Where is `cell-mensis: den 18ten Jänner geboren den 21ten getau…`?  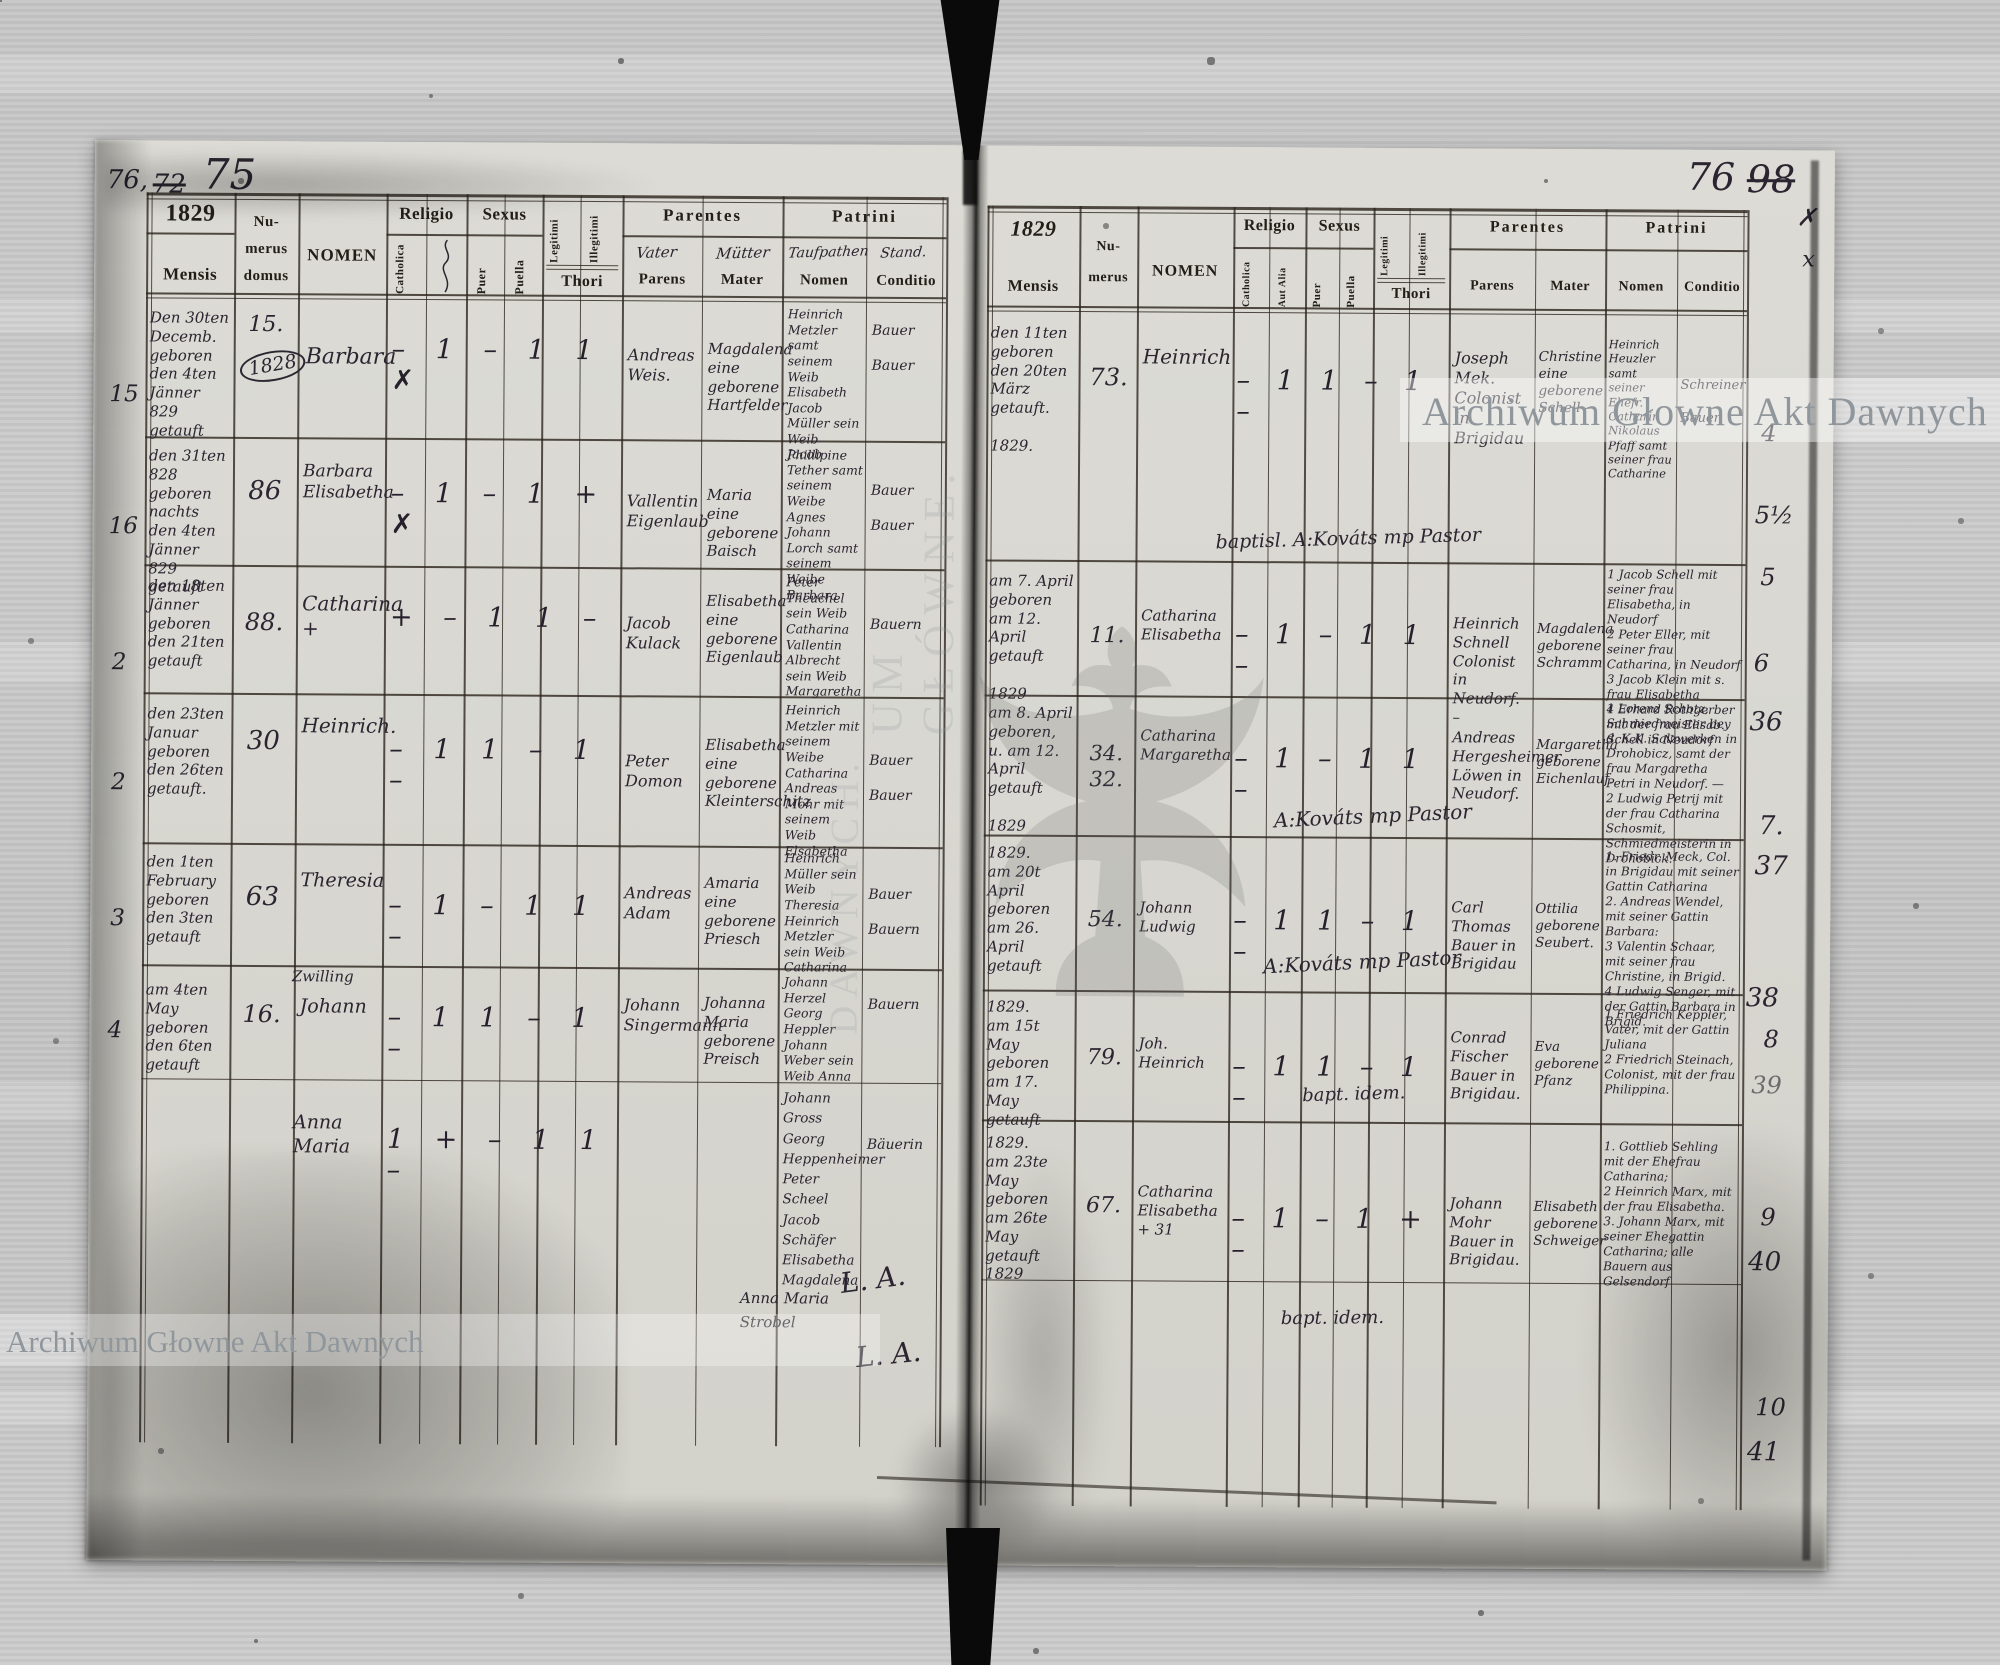
cell-mensis: den 18ten Jänner geboren den 21ten getau… is located at coordinates (186, 623).